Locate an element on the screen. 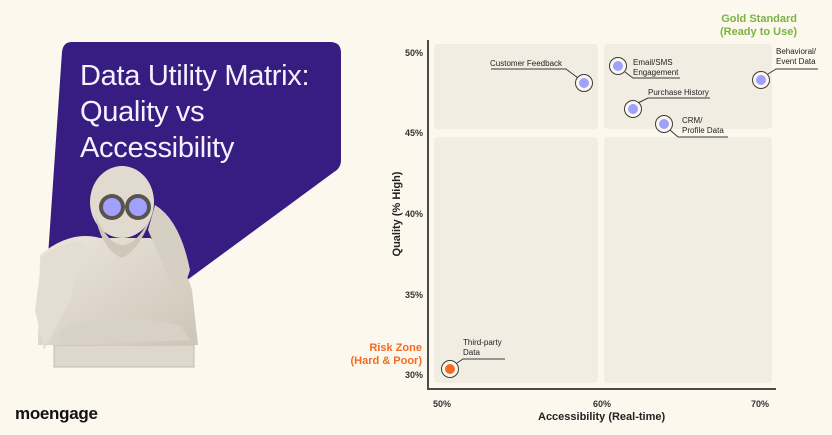 The image size is (832, 435). y-tick-30: 30% is located at coordinates (413, 375).